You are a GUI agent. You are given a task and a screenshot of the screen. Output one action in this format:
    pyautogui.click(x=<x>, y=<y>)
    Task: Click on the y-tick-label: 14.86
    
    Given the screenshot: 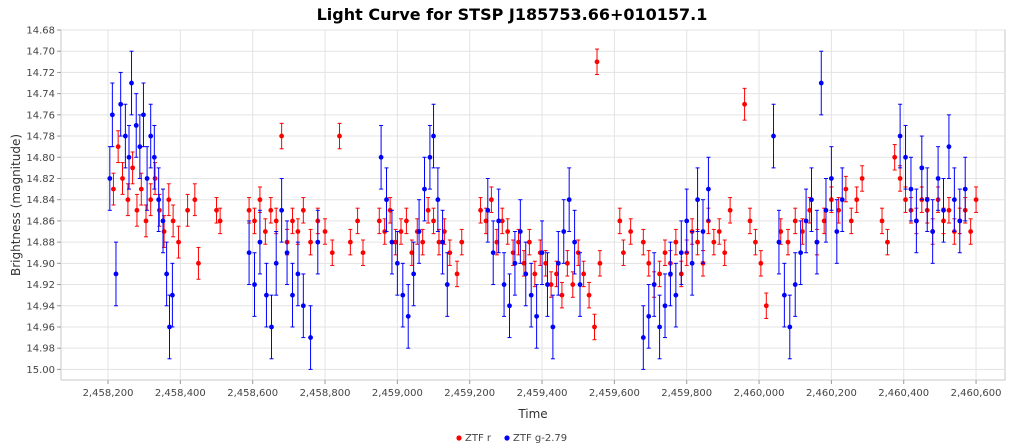 What is the action you would take?
    pyautogui.click(x=40, y=221)
    